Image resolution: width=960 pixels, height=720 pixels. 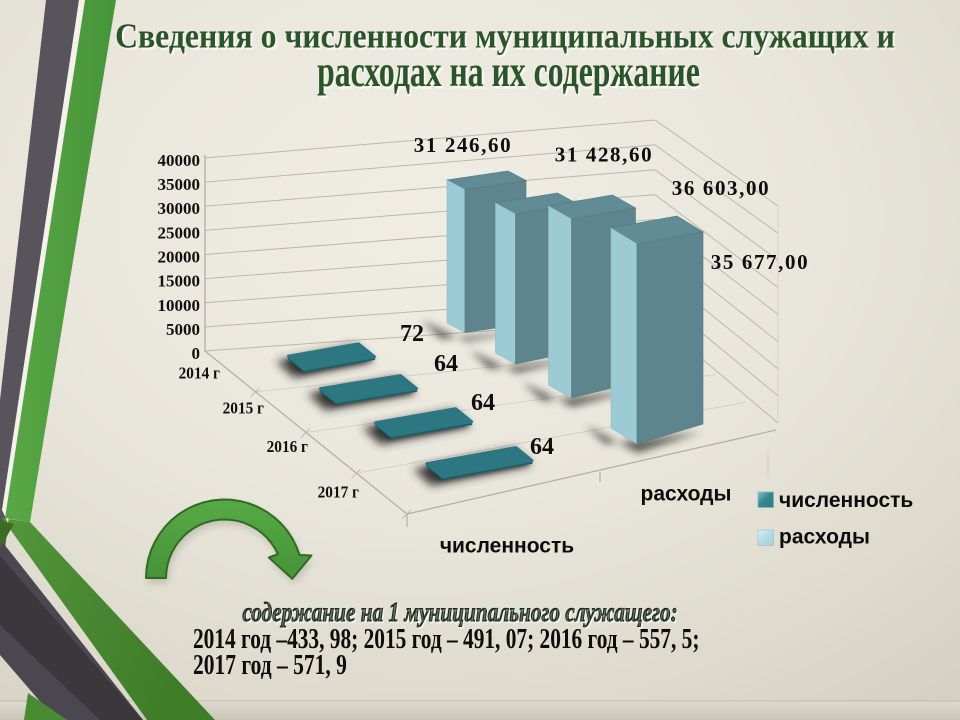 I want to click on svg-text: 40000, so click(x=179, y=160).